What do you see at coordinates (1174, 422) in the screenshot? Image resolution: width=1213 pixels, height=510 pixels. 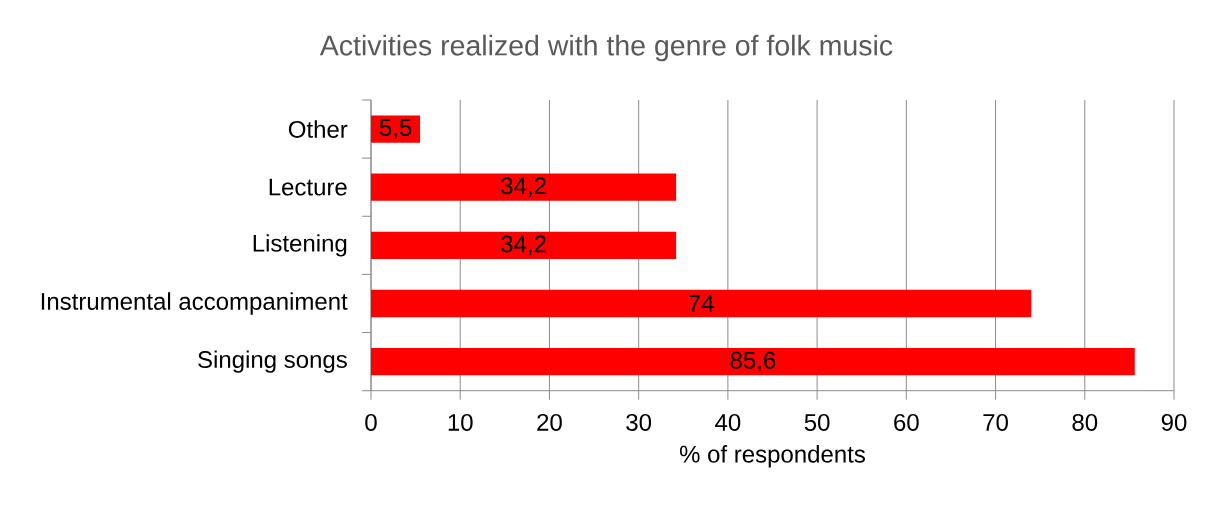 I see `x-tick-label: 90` at bounding box center [1174, 422].